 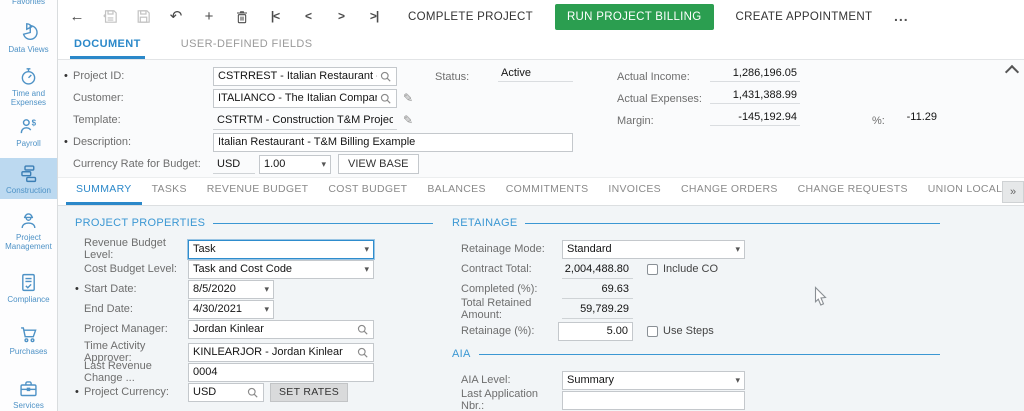 What do you see at coordinates (110, 16) in the screenshot?
I see `save-close-icon` at bounding box center [110, 16].